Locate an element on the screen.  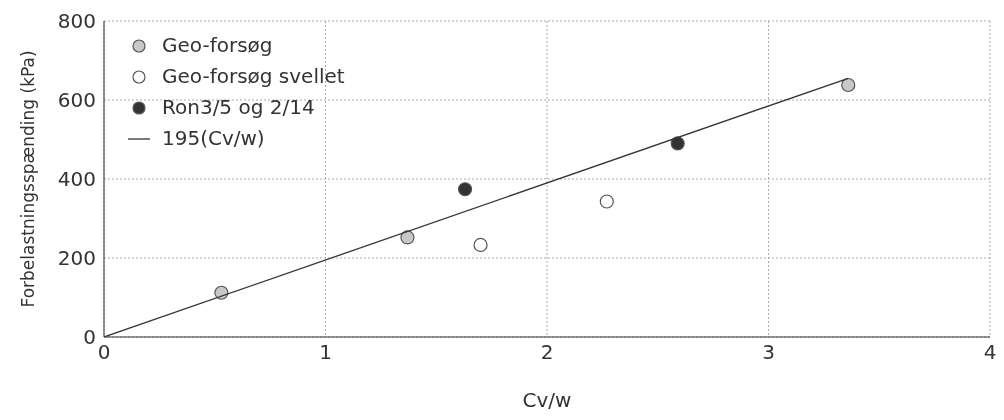
legend-label: Geo-forsøg is located at coordinates (217, 45).